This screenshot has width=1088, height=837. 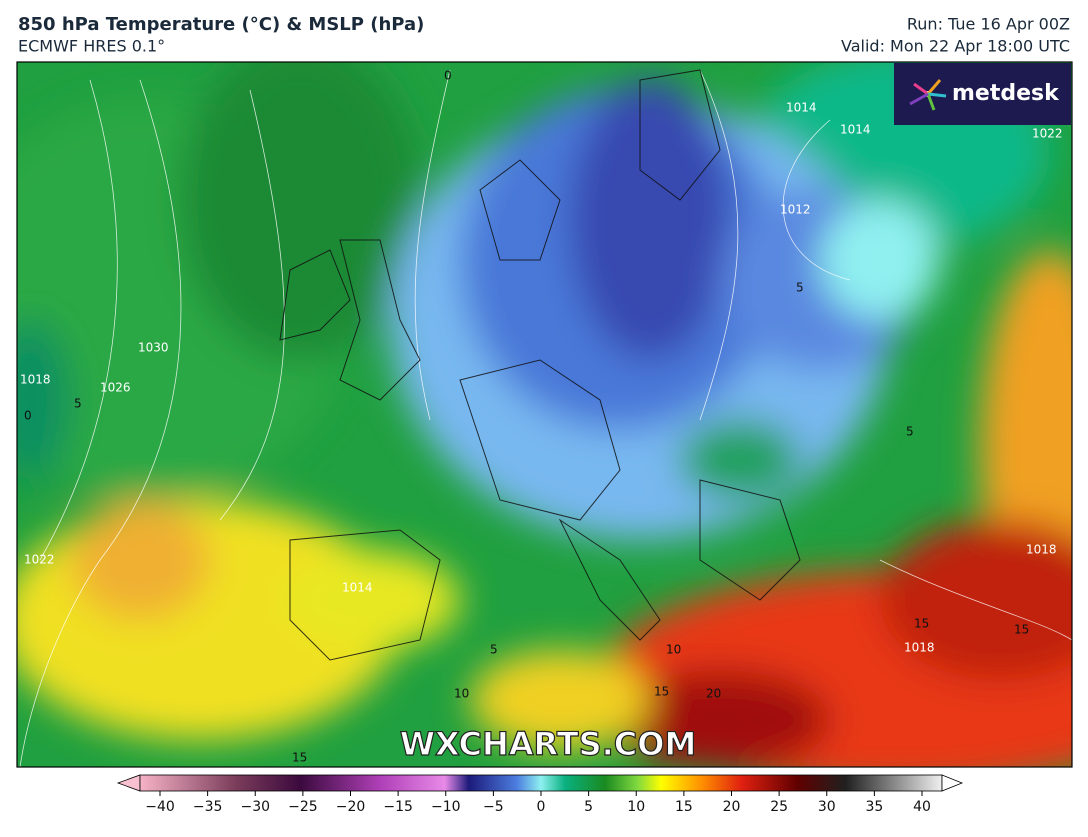 I want to click on colorbar-tick-label: 30, so click(x=827, y=807).